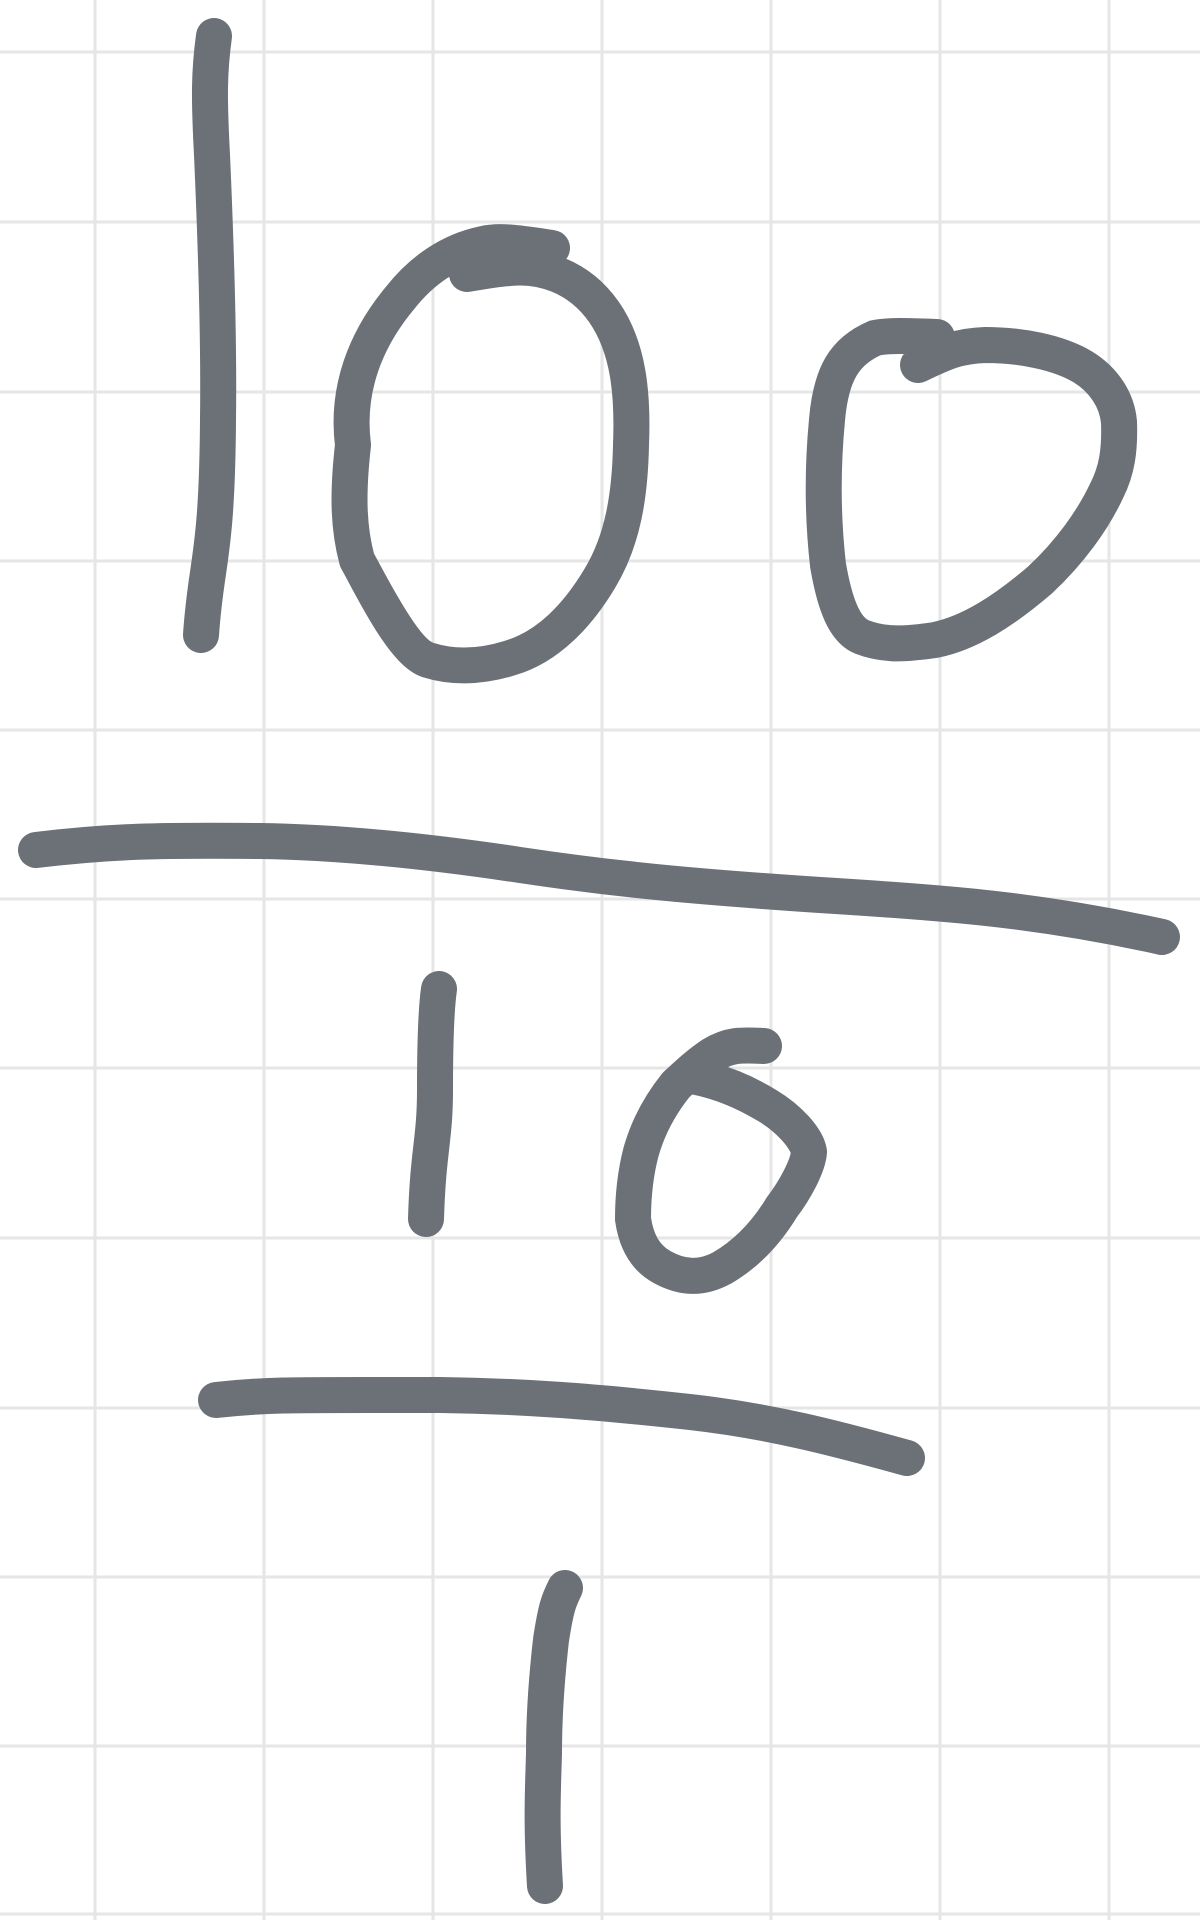 The width and height of the screenshot is (1200, 1920). Describe the element at coordinates (971, 490) in the screenshot. I see `stroke-digit-0-right` at that location.